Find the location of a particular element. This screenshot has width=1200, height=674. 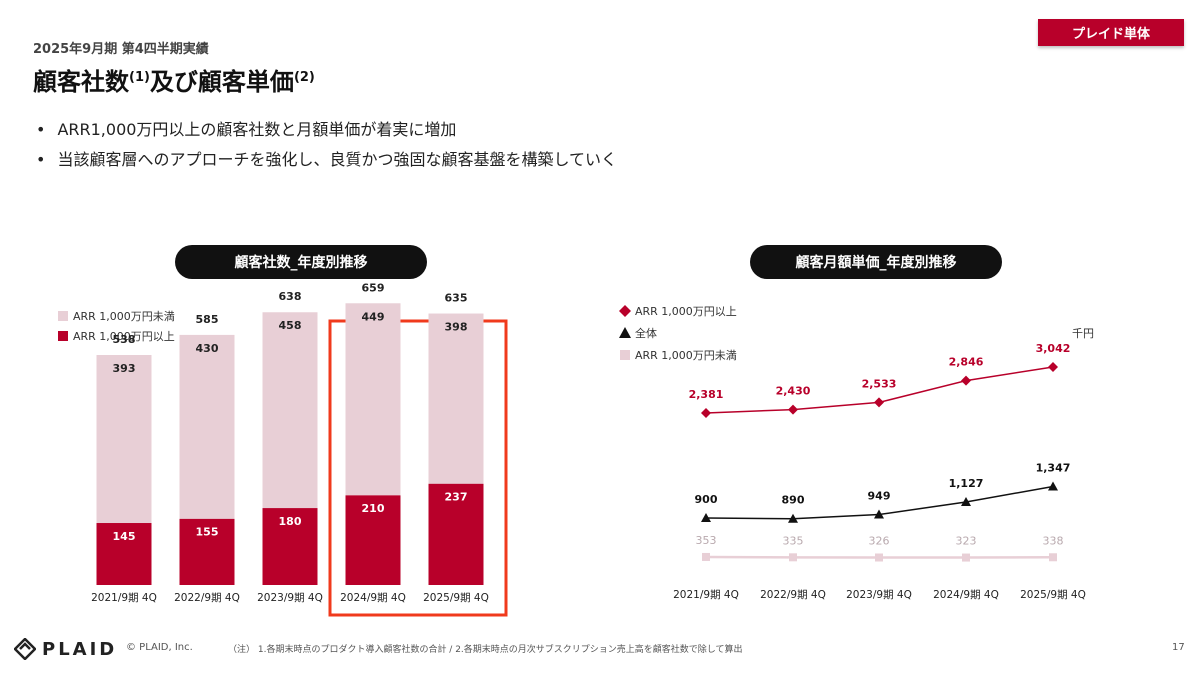

bar-category-5: 2025/9期 4Q is located at coordinates (456, 598).